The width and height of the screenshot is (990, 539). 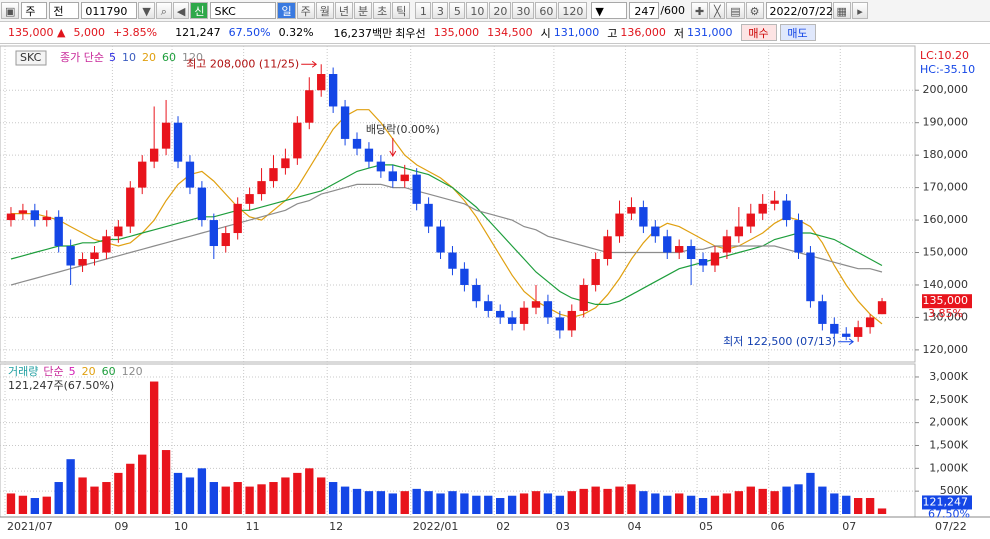 What do you see at coordinates (612, 33) in the screenshot?
I see `high-label: 고` at bounding box center [612, 33].